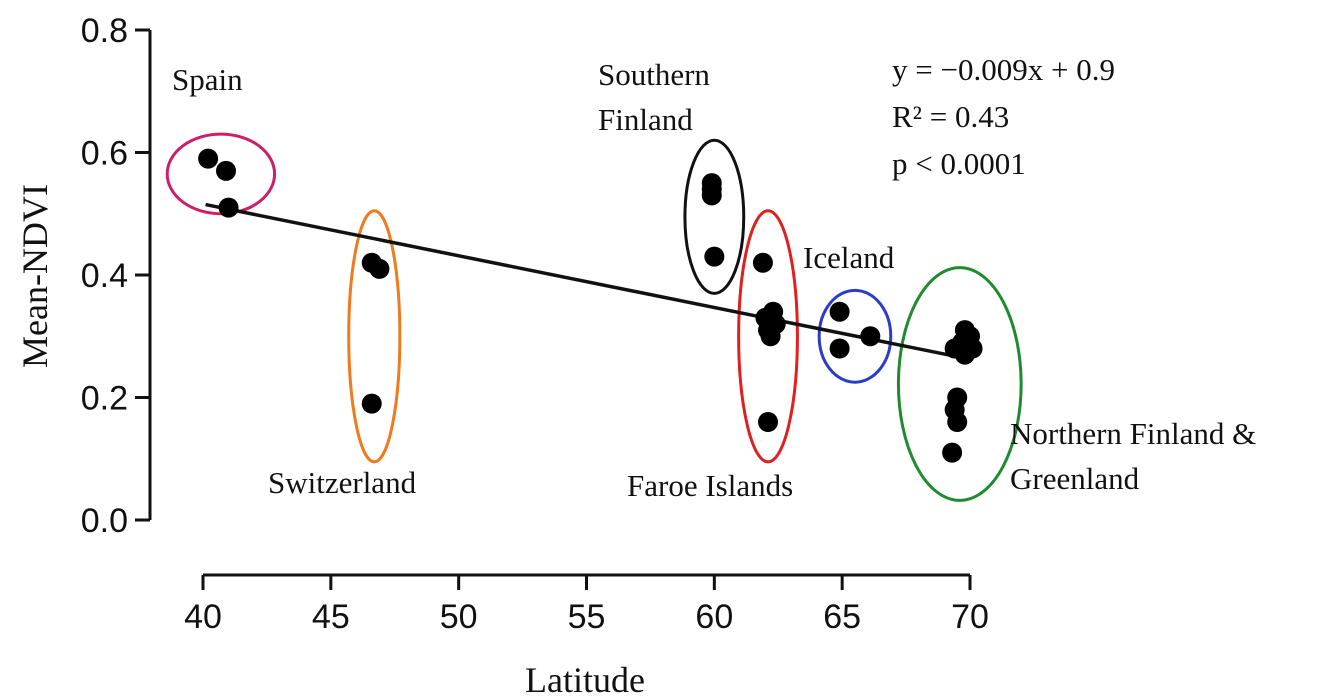  Describe the element at coordinates (959, 163) in the screenshot. I see `annotation-p-value: p < 0.0001` at that location.